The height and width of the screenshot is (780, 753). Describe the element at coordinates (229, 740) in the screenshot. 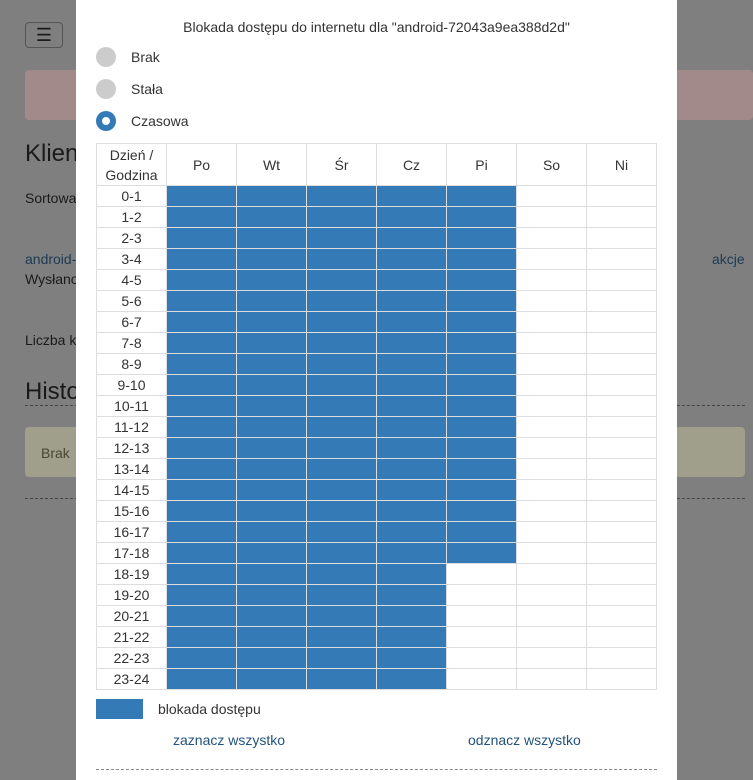

I see `select-all-link: zaznacz wszystko` at that location.